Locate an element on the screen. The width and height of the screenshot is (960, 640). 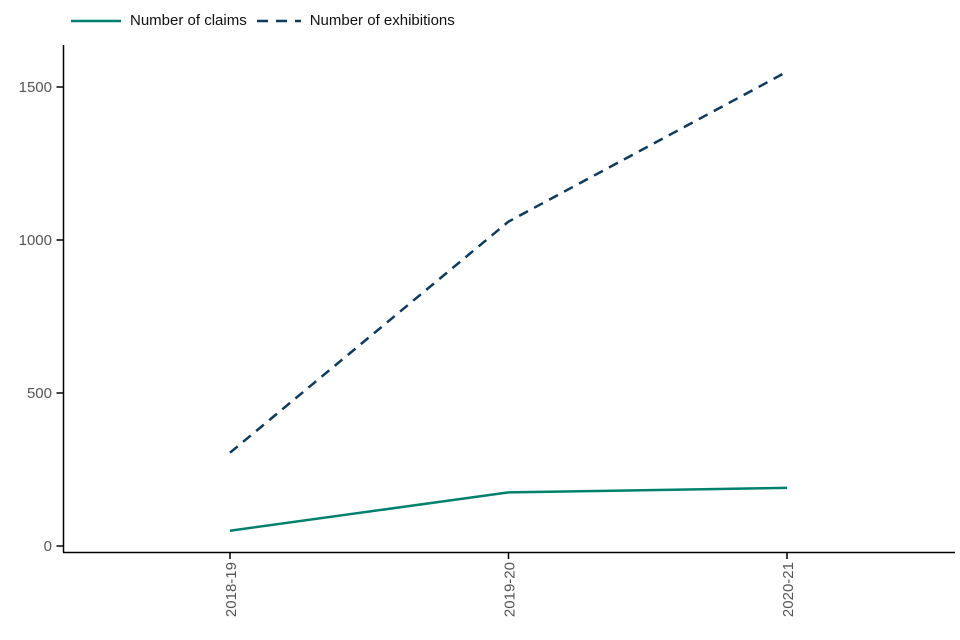
legend-item-claims: Number of claims is located at coordinates (158, 21).